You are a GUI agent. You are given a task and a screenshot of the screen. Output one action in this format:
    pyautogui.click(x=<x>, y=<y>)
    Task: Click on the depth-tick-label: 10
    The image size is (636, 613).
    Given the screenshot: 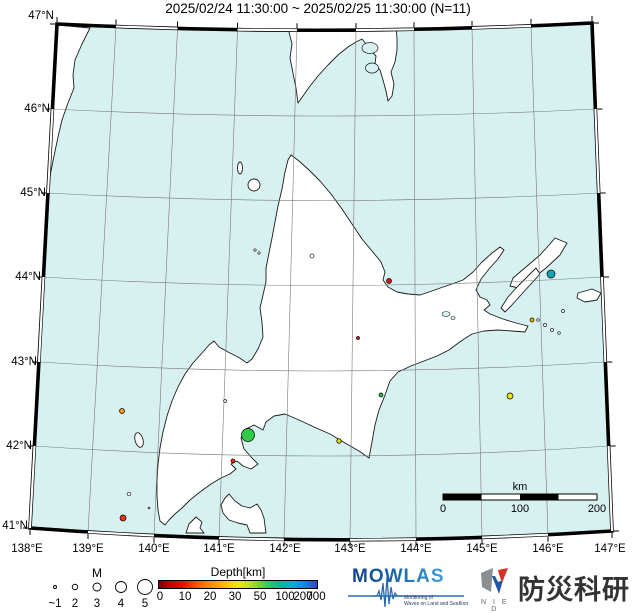 What is the action you would take?
    pyautogui.click(x=185, y=597)
    